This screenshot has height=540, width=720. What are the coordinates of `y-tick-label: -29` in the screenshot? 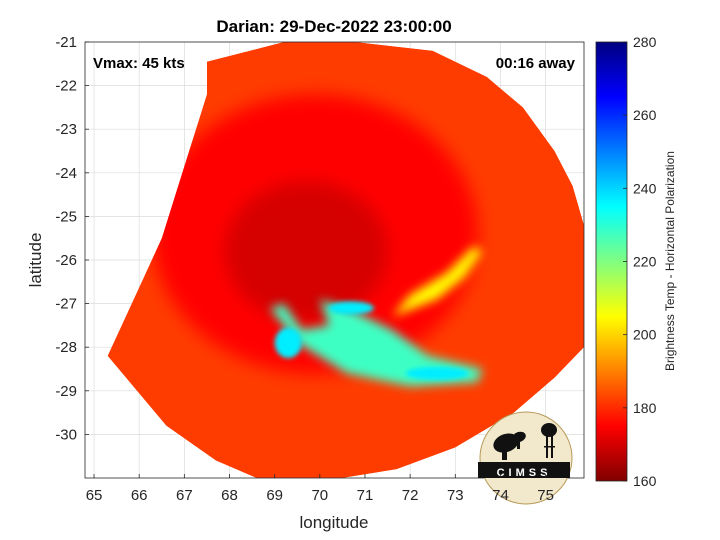 It's located at (66, 391).